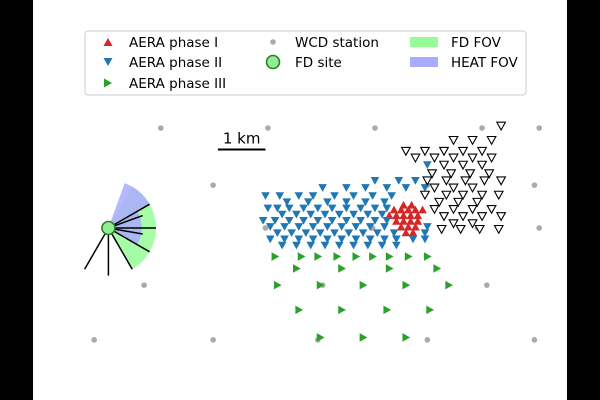 This screenshot has height=400, width=600. What do you see at coordinates (424, 42) in the screenshot?
I see `fd-fov-swatch-icon` at bounding box center [424, 42].